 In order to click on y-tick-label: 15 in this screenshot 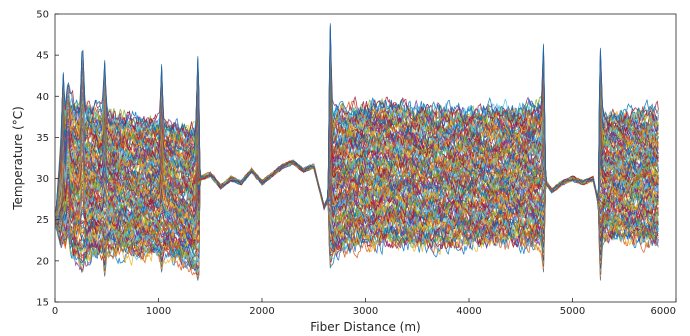, I will do `click(42, 303)`.